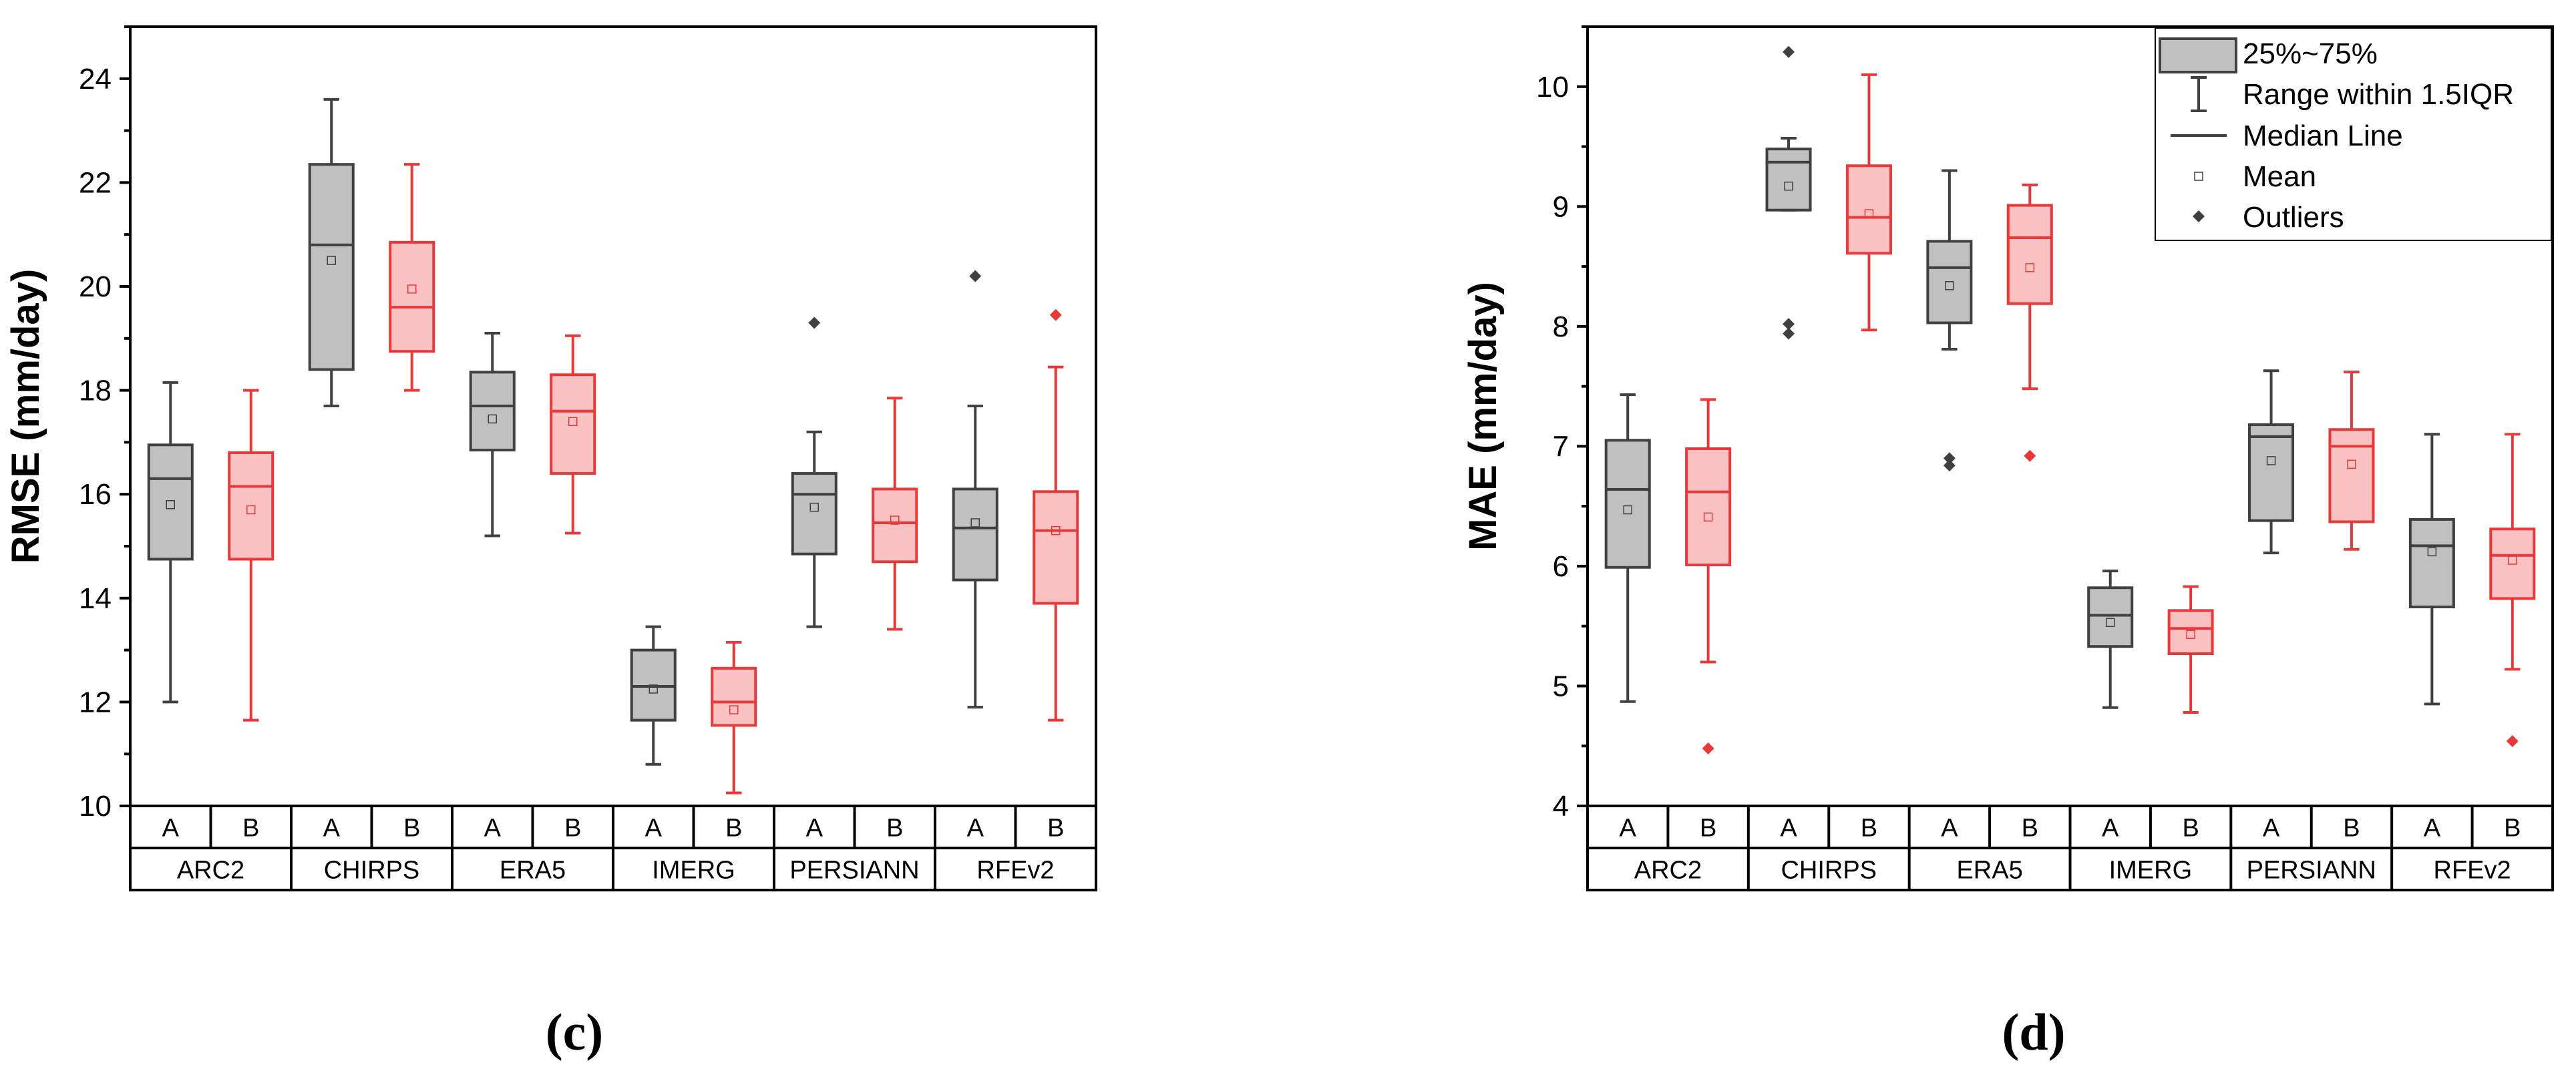 This screenshot has width=2576, height=1071. Describe the element at coordinates (1789, 192) in the screenshot. I see `box-chirps-a` at that location.